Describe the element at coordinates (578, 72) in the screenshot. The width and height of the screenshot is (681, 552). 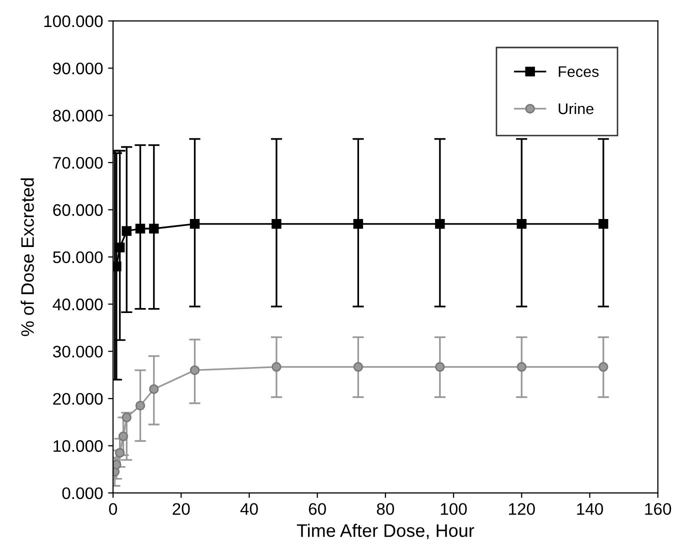
I see `legend-label: Feces` at that location.